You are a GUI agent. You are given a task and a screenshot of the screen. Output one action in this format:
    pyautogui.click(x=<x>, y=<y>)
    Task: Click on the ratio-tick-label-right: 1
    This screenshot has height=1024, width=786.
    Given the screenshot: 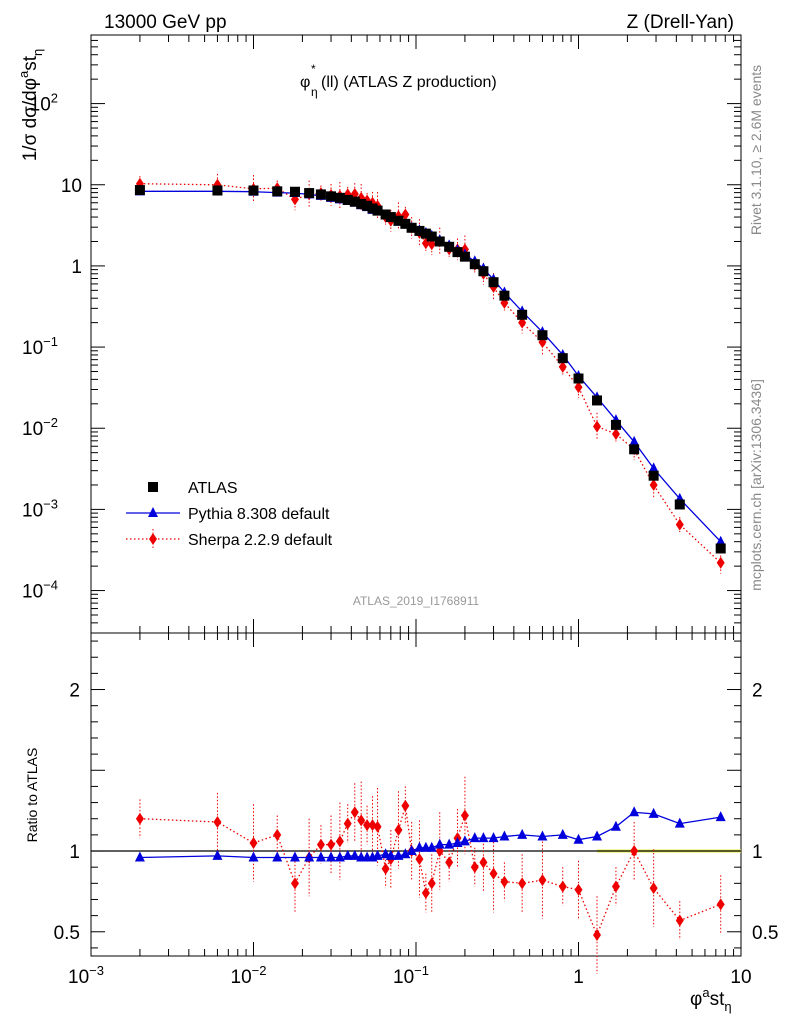 What is the action you would take?
    pyautogui.click(x=757, y=852)
    